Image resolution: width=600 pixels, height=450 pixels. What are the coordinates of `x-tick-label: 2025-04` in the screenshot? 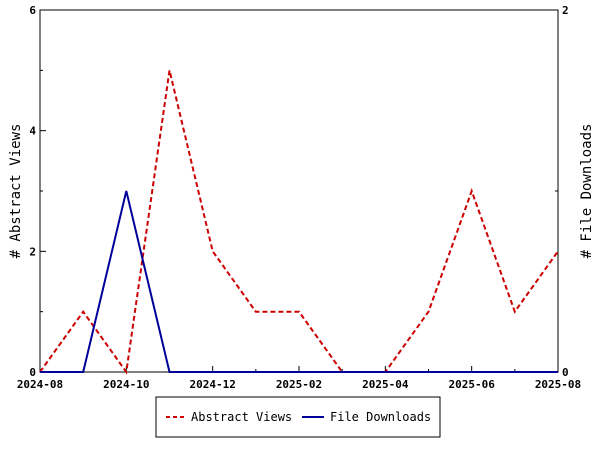 It's located at (385, 384).